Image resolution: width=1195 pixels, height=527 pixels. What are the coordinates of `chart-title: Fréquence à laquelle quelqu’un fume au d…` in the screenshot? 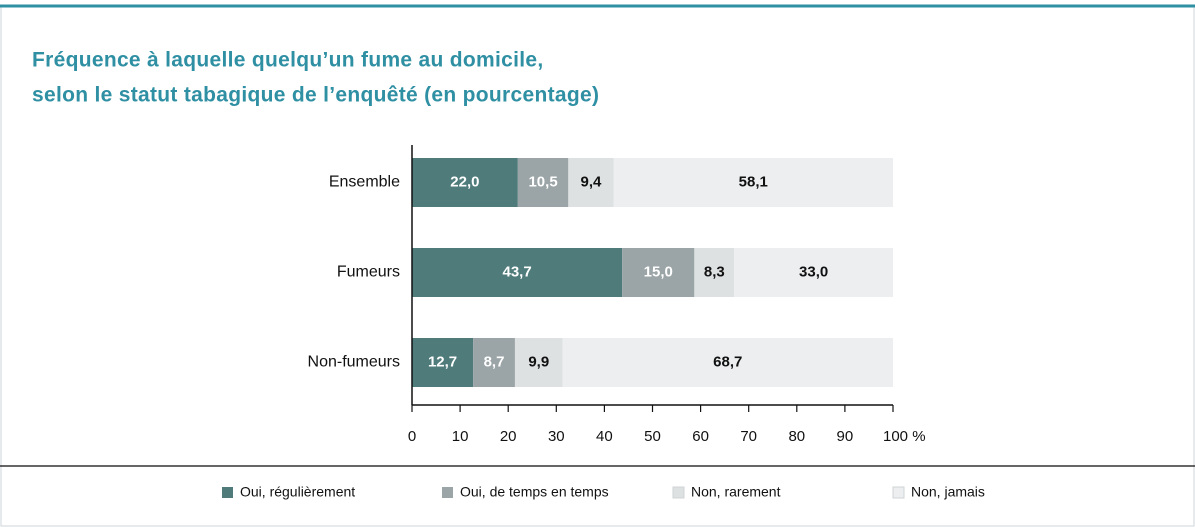 It's located at (288, 60).